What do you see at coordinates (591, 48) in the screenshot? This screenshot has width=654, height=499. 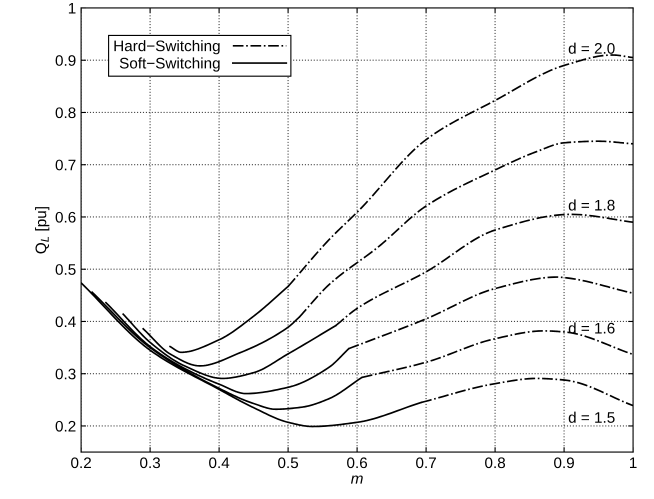 I see `annotation: d = 2.0` at bounding box center [591, 48].